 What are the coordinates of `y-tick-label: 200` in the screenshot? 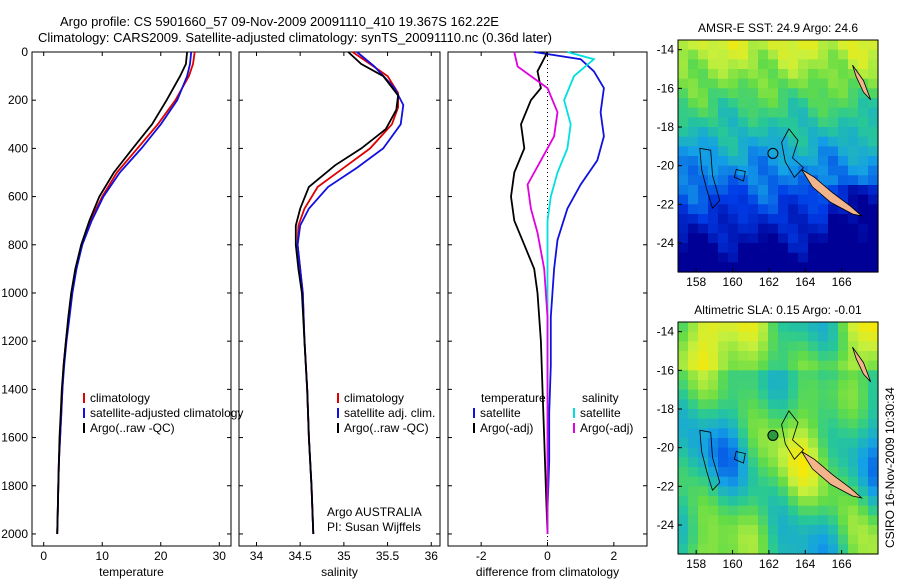 It's located at (18, 100).